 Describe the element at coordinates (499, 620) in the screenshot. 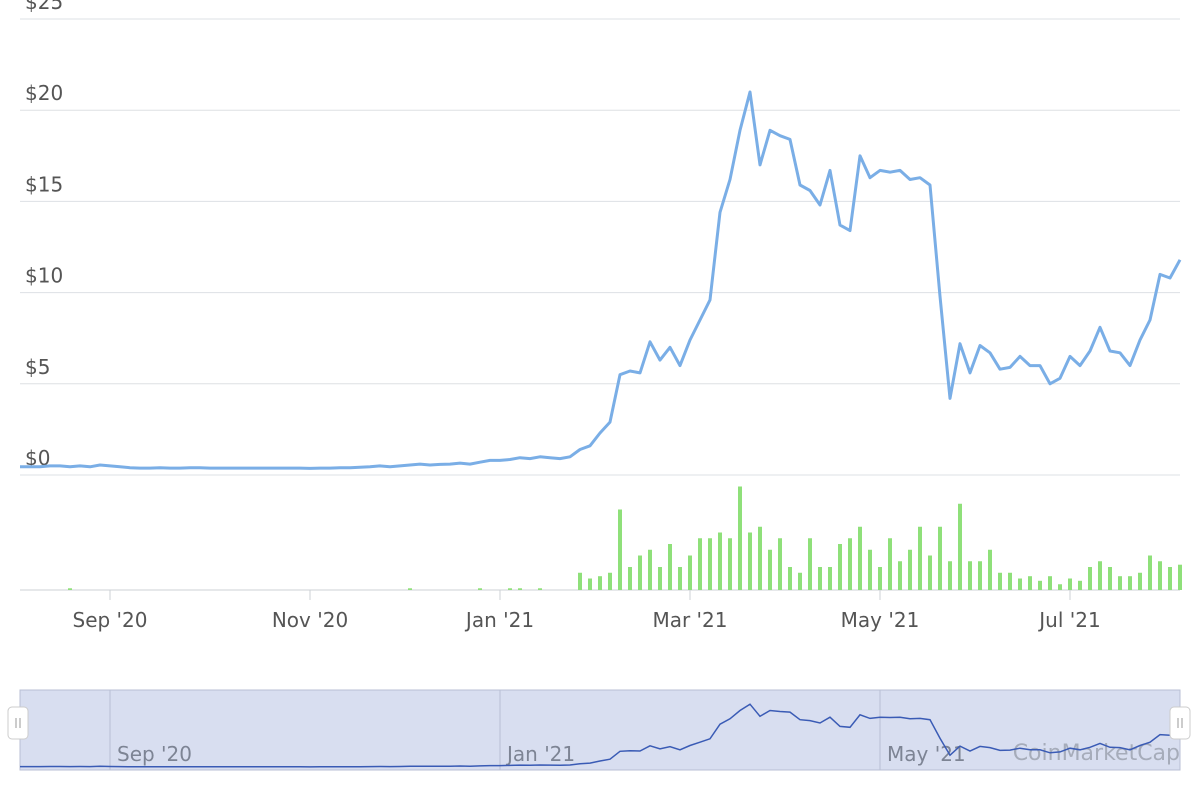

I see `x-tick-label: Jan '21` at that location.